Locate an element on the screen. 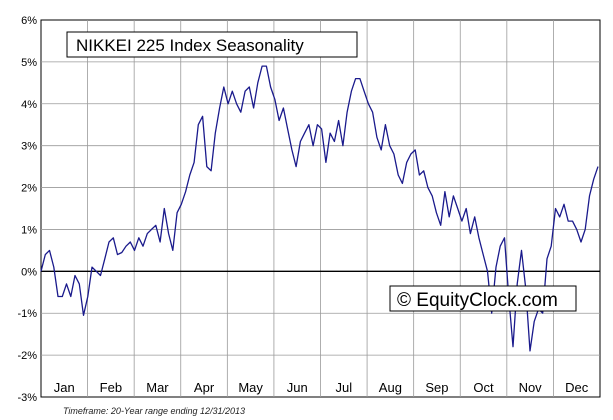 This screenshot has width=613, height=420. month-label: Feb is located at coordinates (111, 387).